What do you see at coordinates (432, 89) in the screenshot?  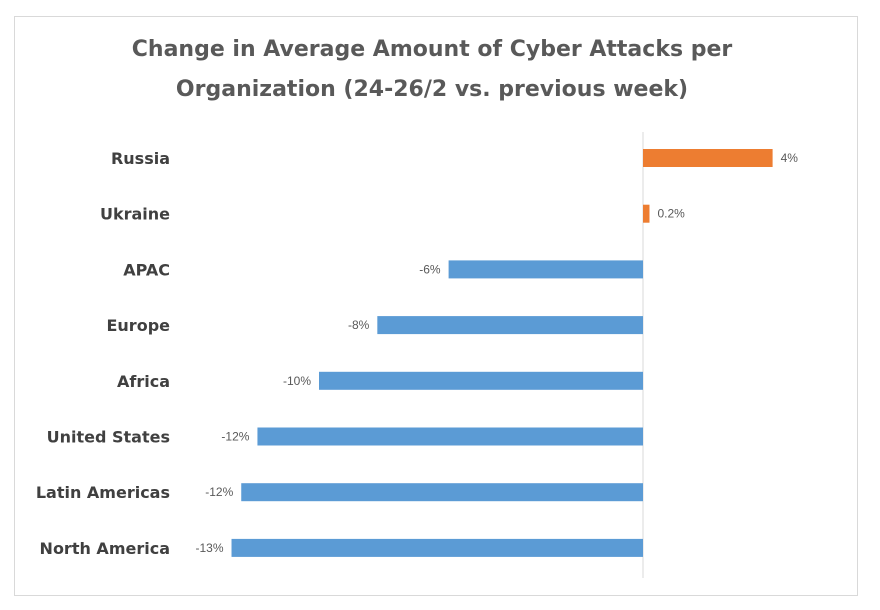 I see `chart-title-line-2: Organization (24-26/2 vs. previous week)` at bounding box center [432, 89].